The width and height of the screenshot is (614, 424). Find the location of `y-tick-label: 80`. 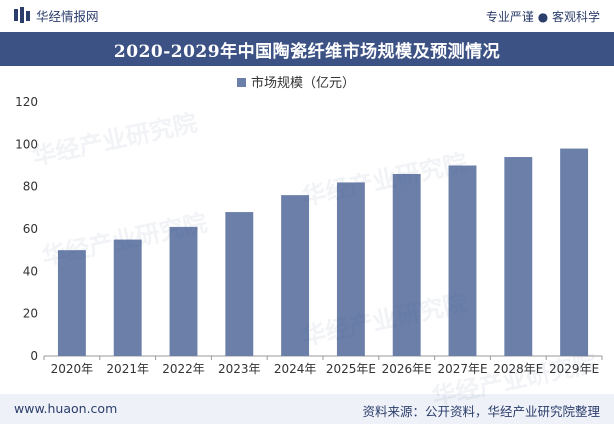

y-tick-label: 80 is located at coordinates (30, 187).